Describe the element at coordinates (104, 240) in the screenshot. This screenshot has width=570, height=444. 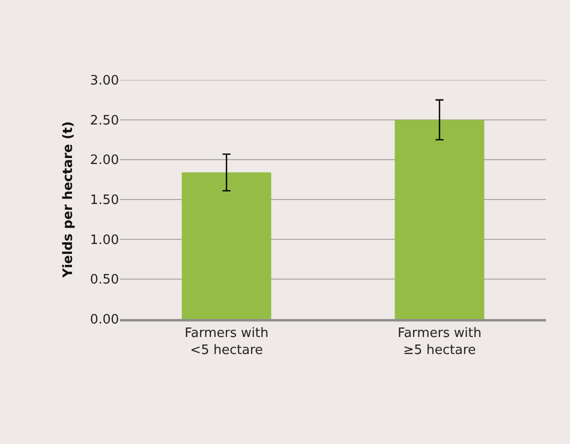
I see `y-tick-label: 1.00` at that location.